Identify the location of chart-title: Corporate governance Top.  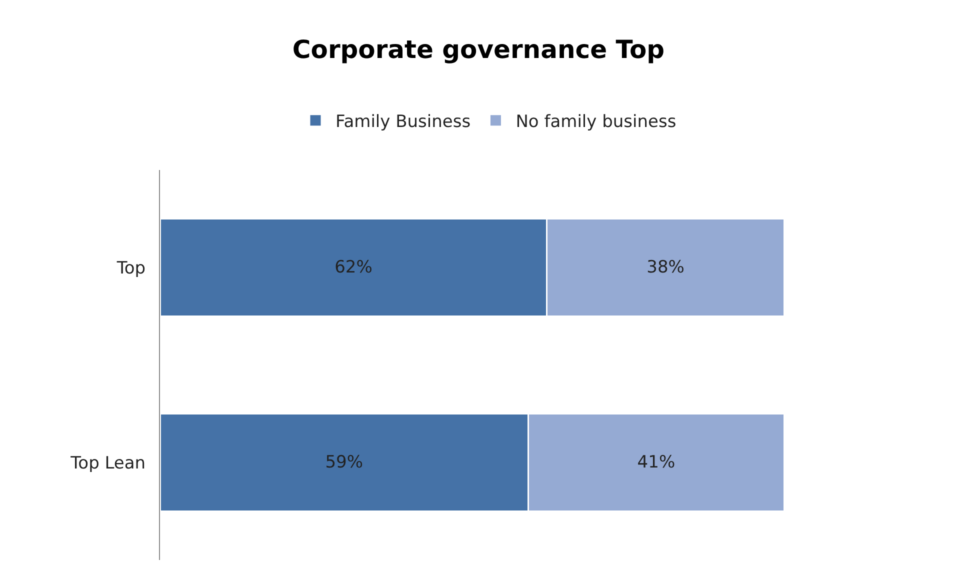
(478, 49).